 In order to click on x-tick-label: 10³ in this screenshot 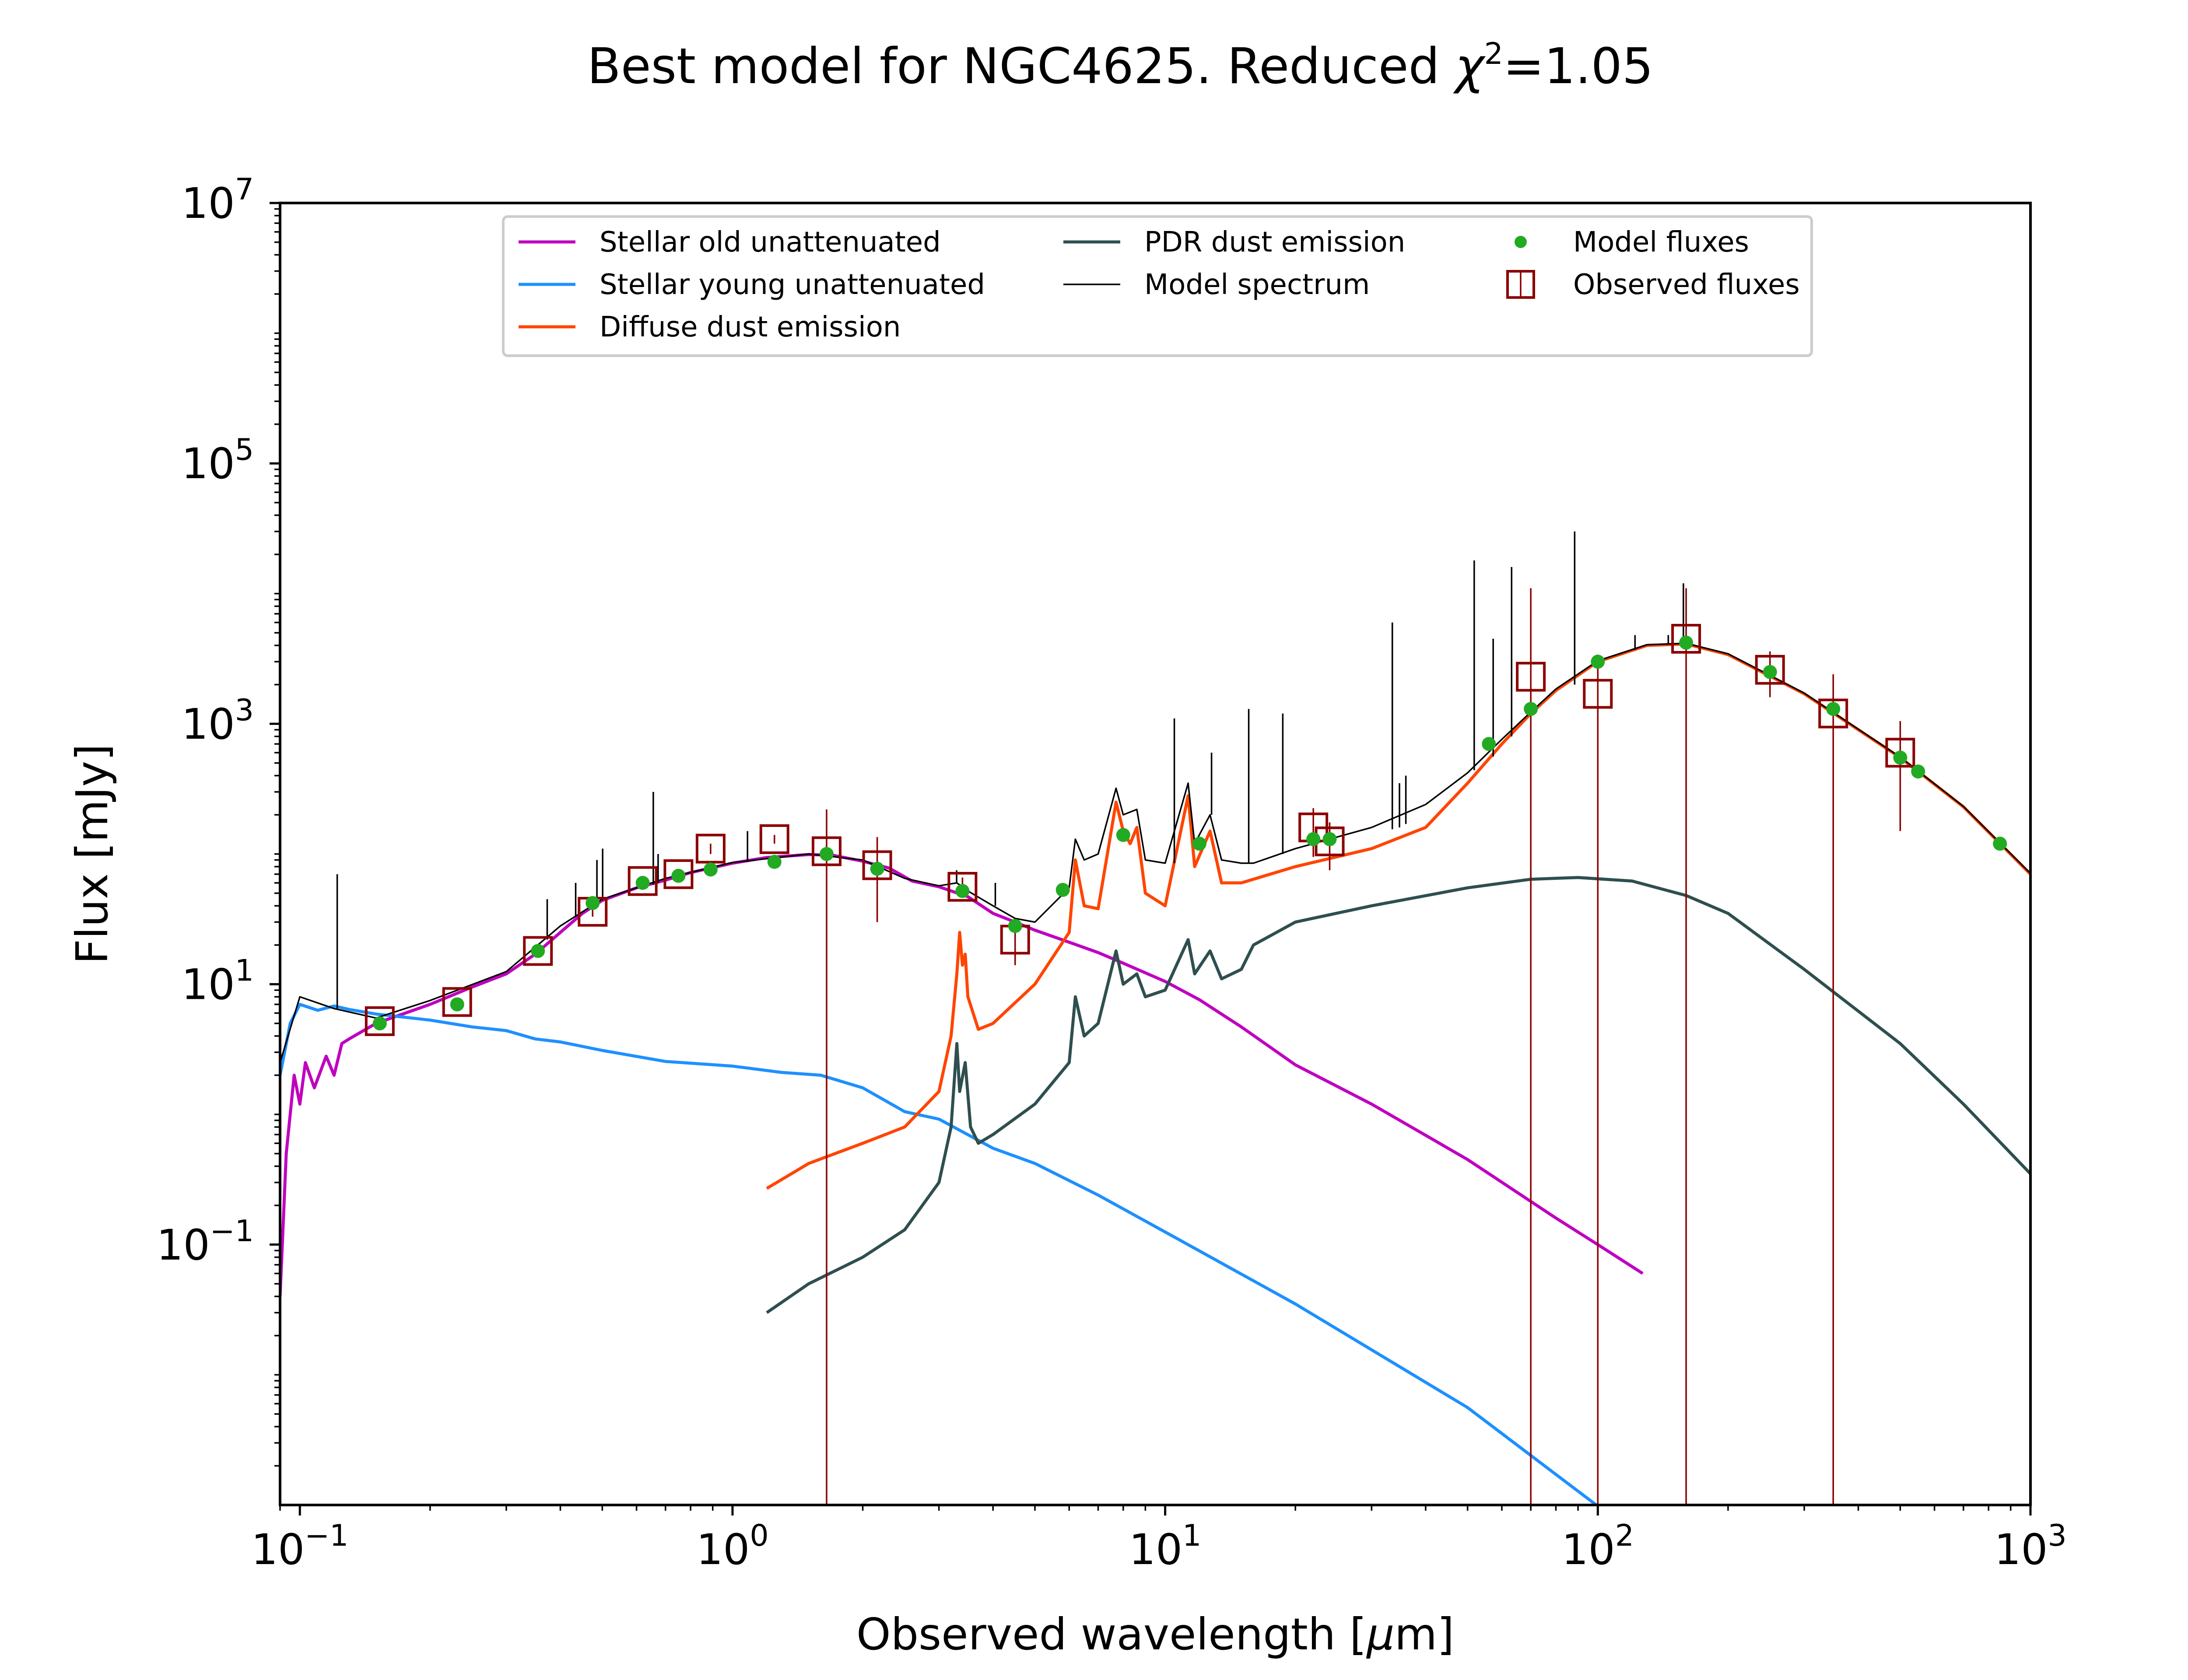, I will do `click(2030, 1546)`.